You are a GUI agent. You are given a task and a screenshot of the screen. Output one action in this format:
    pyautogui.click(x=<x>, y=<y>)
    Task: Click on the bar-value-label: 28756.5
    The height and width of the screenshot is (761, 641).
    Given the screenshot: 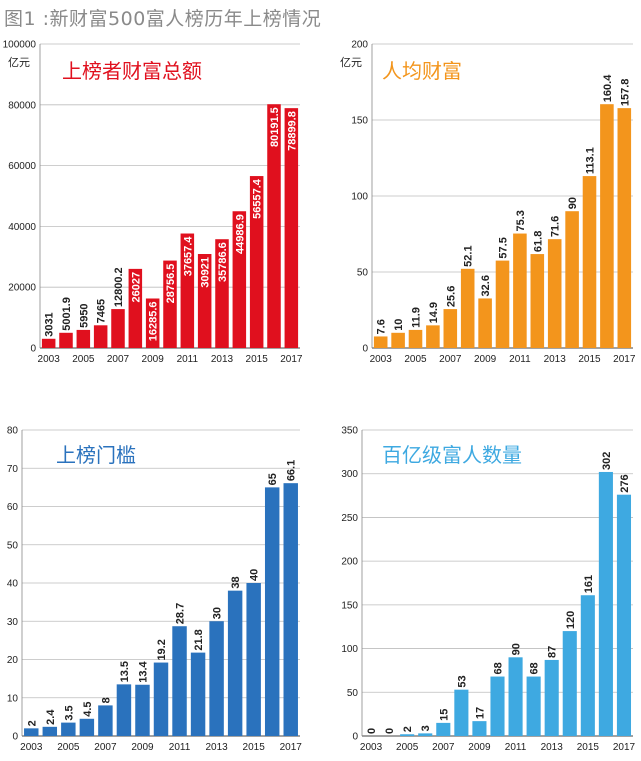 What is the action you would take?
    pyautogui.click(x=171, y=284)
    